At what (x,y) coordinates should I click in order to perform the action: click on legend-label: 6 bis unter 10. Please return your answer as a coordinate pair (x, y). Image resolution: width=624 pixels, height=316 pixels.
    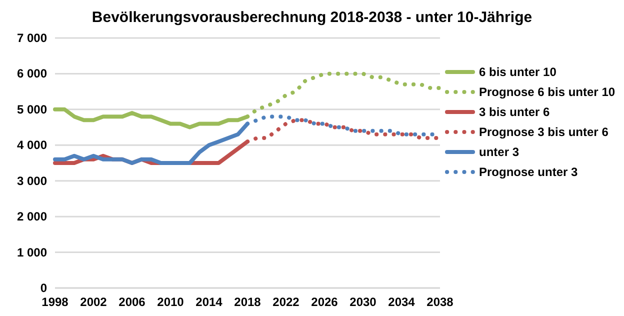
    Looking at the image, I should click on (518, 72).